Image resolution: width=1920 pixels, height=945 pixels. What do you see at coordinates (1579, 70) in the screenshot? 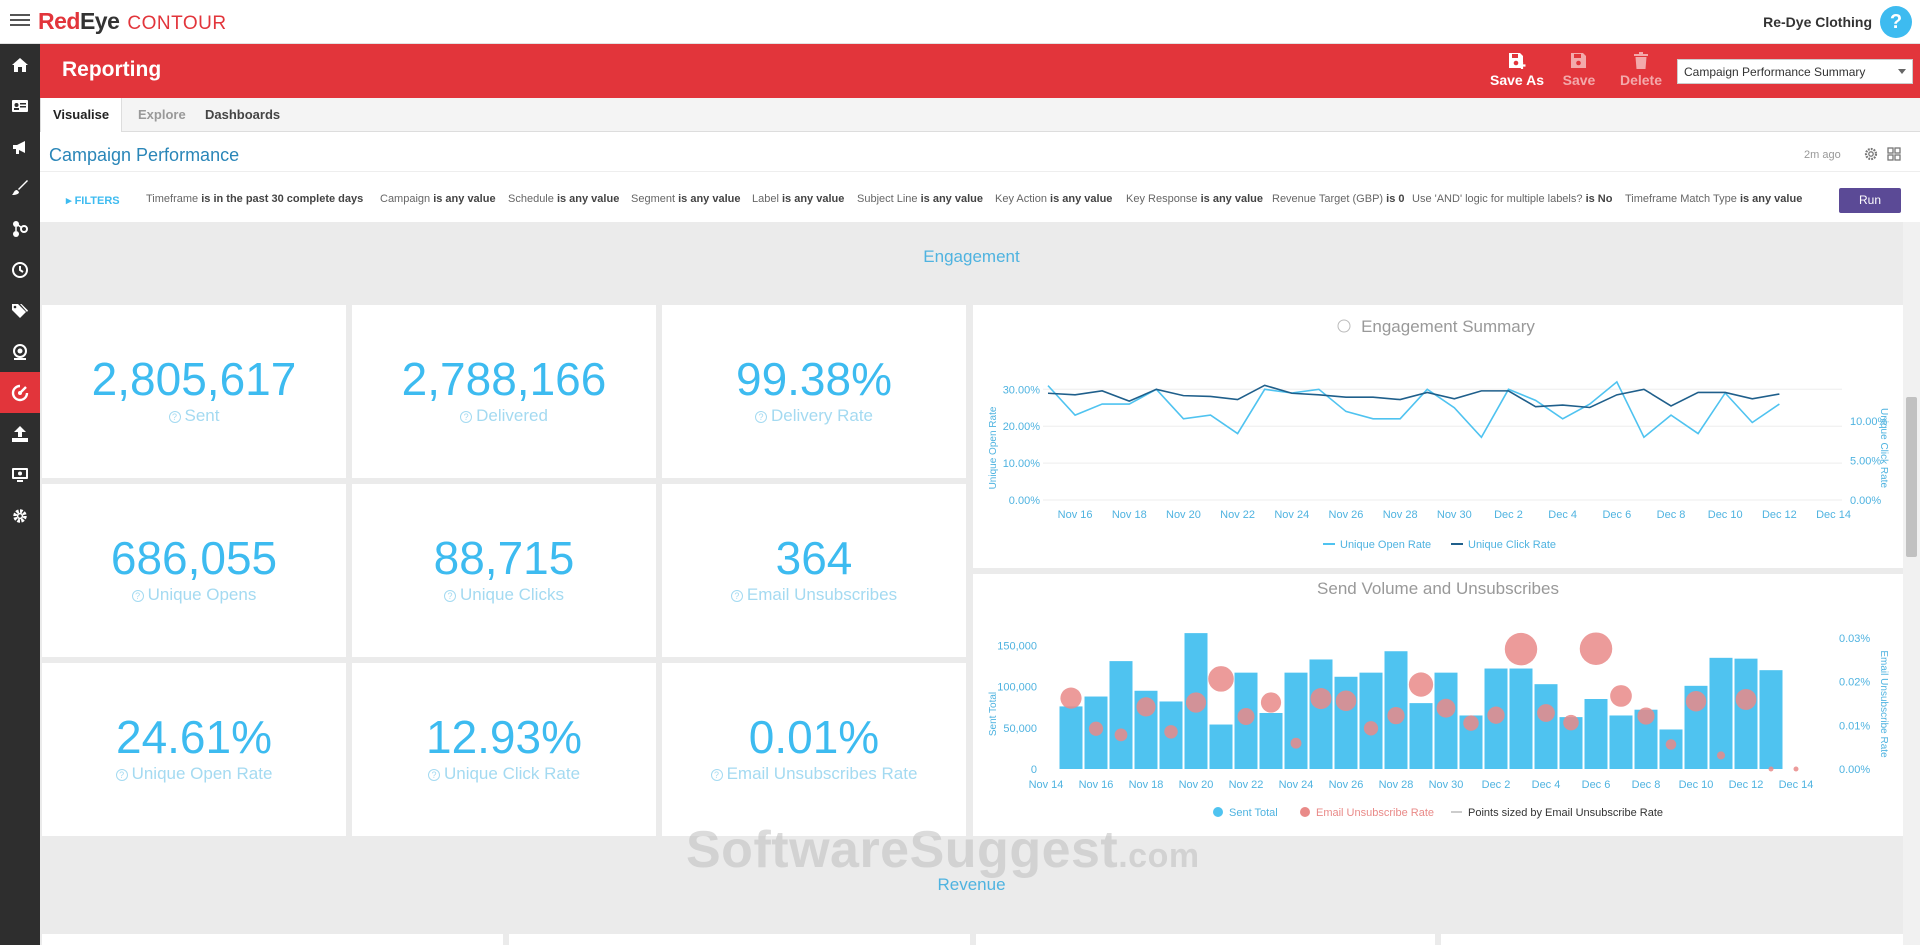
I see `save-button: Save` at bounding box center [1579, 70].